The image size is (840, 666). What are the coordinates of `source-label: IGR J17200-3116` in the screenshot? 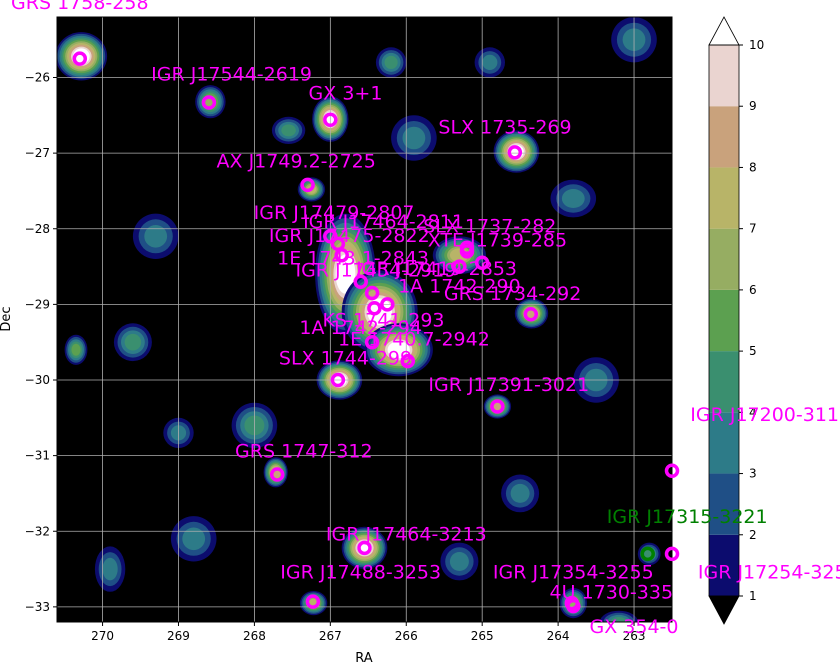 It's located at (765, 415).